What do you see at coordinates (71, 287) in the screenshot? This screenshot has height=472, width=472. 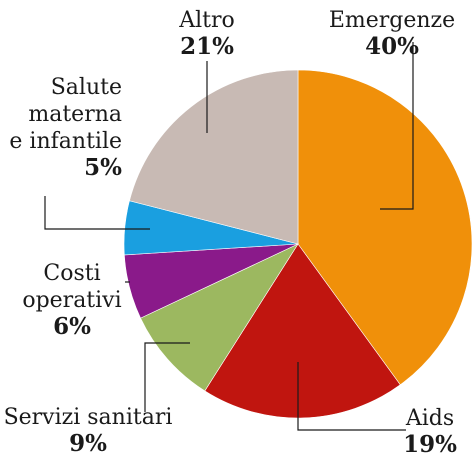 I see `label-costi-operativi: Costi operativi` at bounding box center [71, 287].